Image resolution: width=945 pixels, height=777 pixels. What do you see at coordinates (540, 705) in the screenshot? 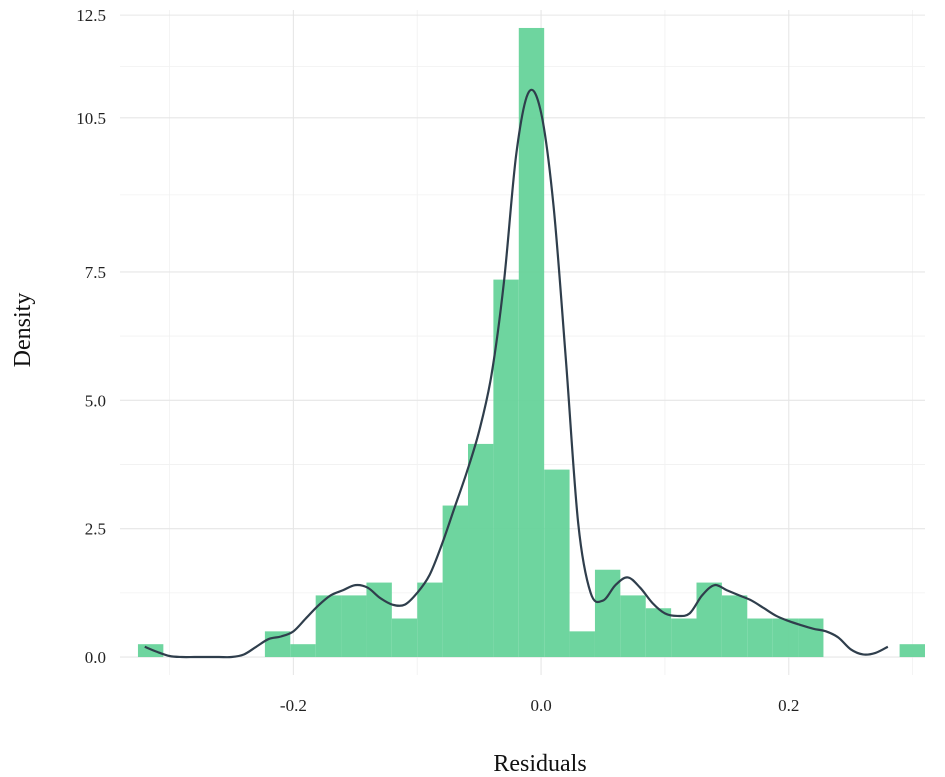
I see `x-tick-label: 0.0` at bounding box center [540, 705].